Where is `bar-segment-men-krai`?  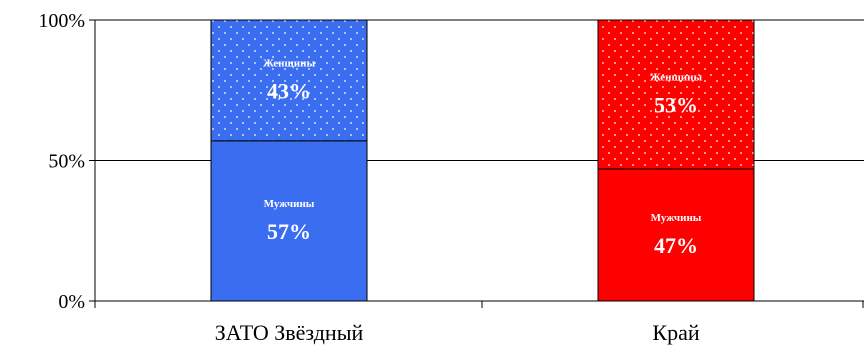 bar-segment-men-krai is located at coordinates (676, 235).